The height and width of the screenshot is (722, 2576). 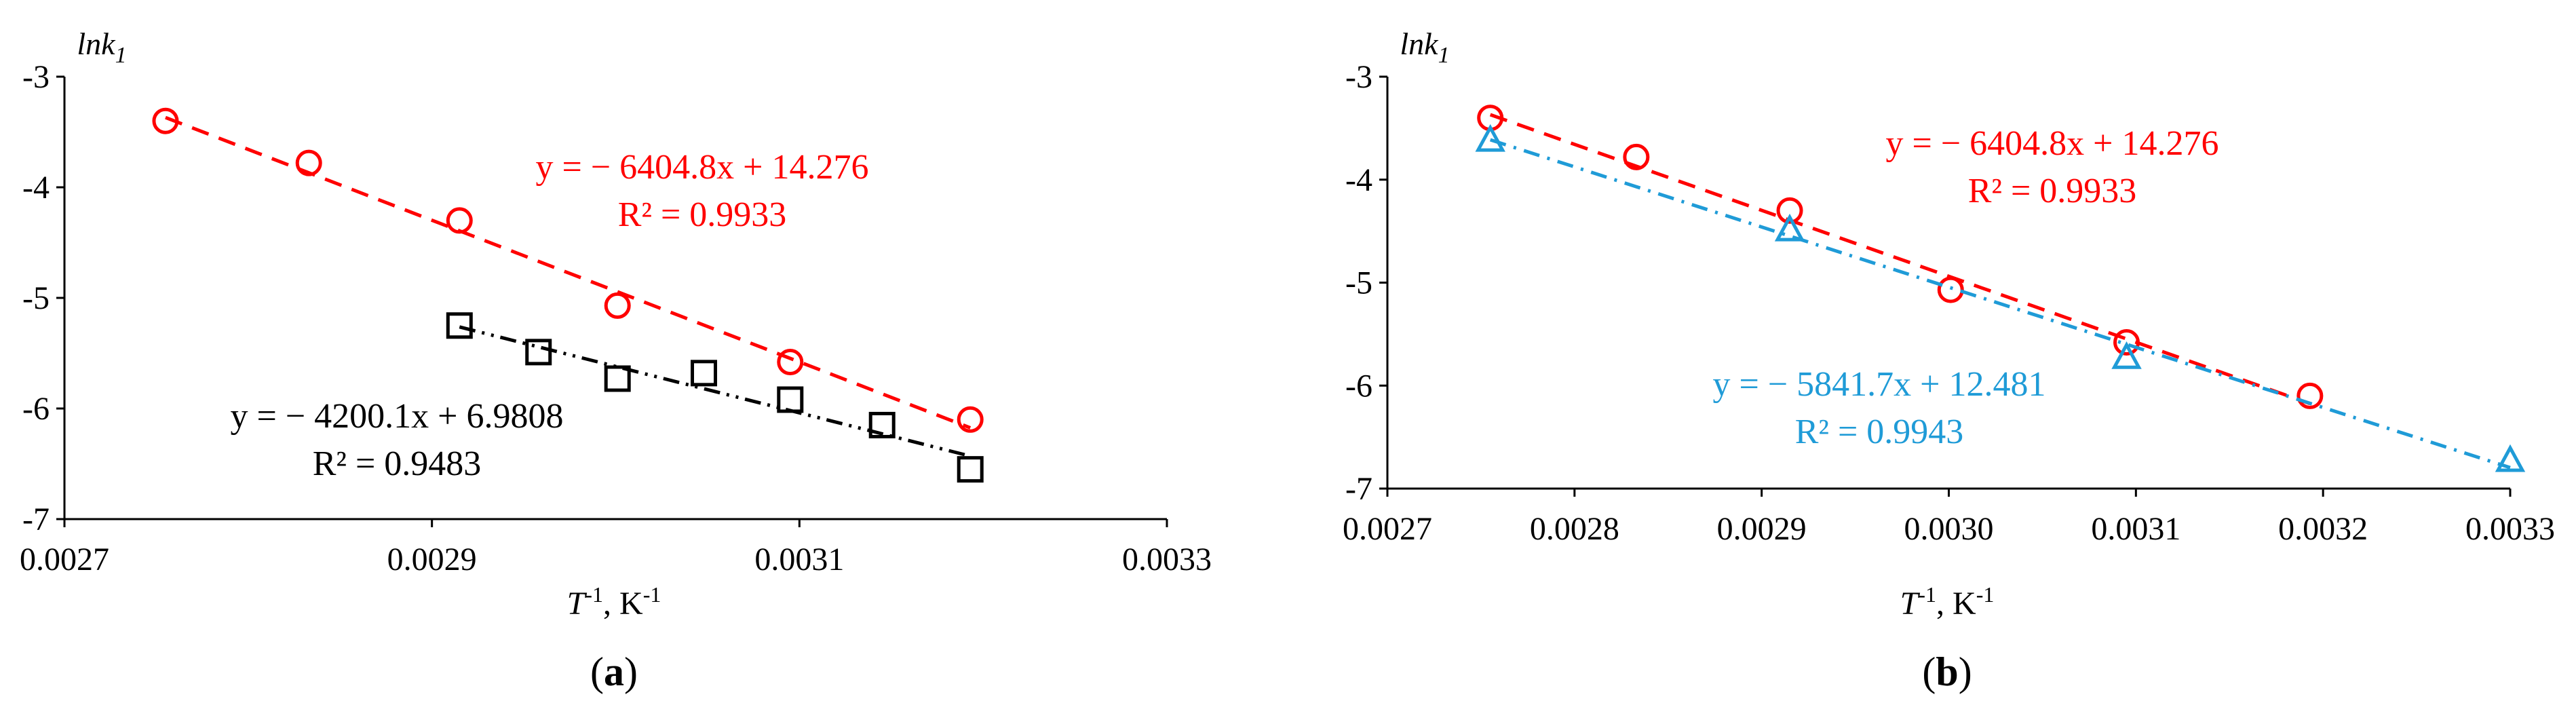 What do you see at coordinates (1949, 529) in the screenshot?
I see `x-tick-label: 0.0030` at bounding box center [1949, 529].